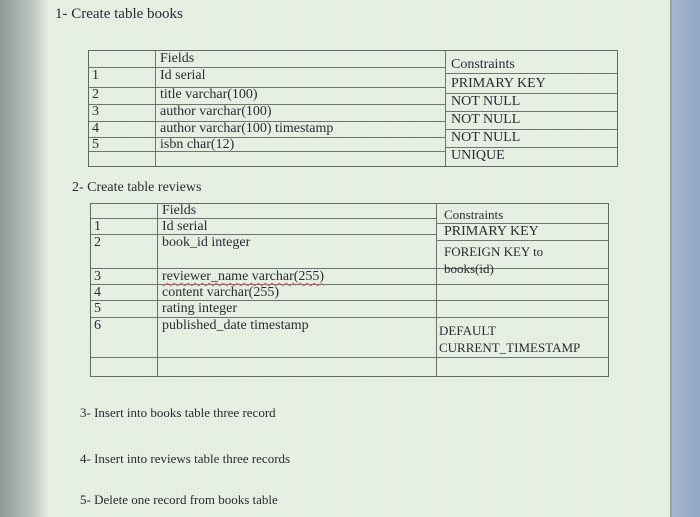 The image size is (700, 517). I want to click on row-field: author varchar(100) timestamp, so click(247, 128).